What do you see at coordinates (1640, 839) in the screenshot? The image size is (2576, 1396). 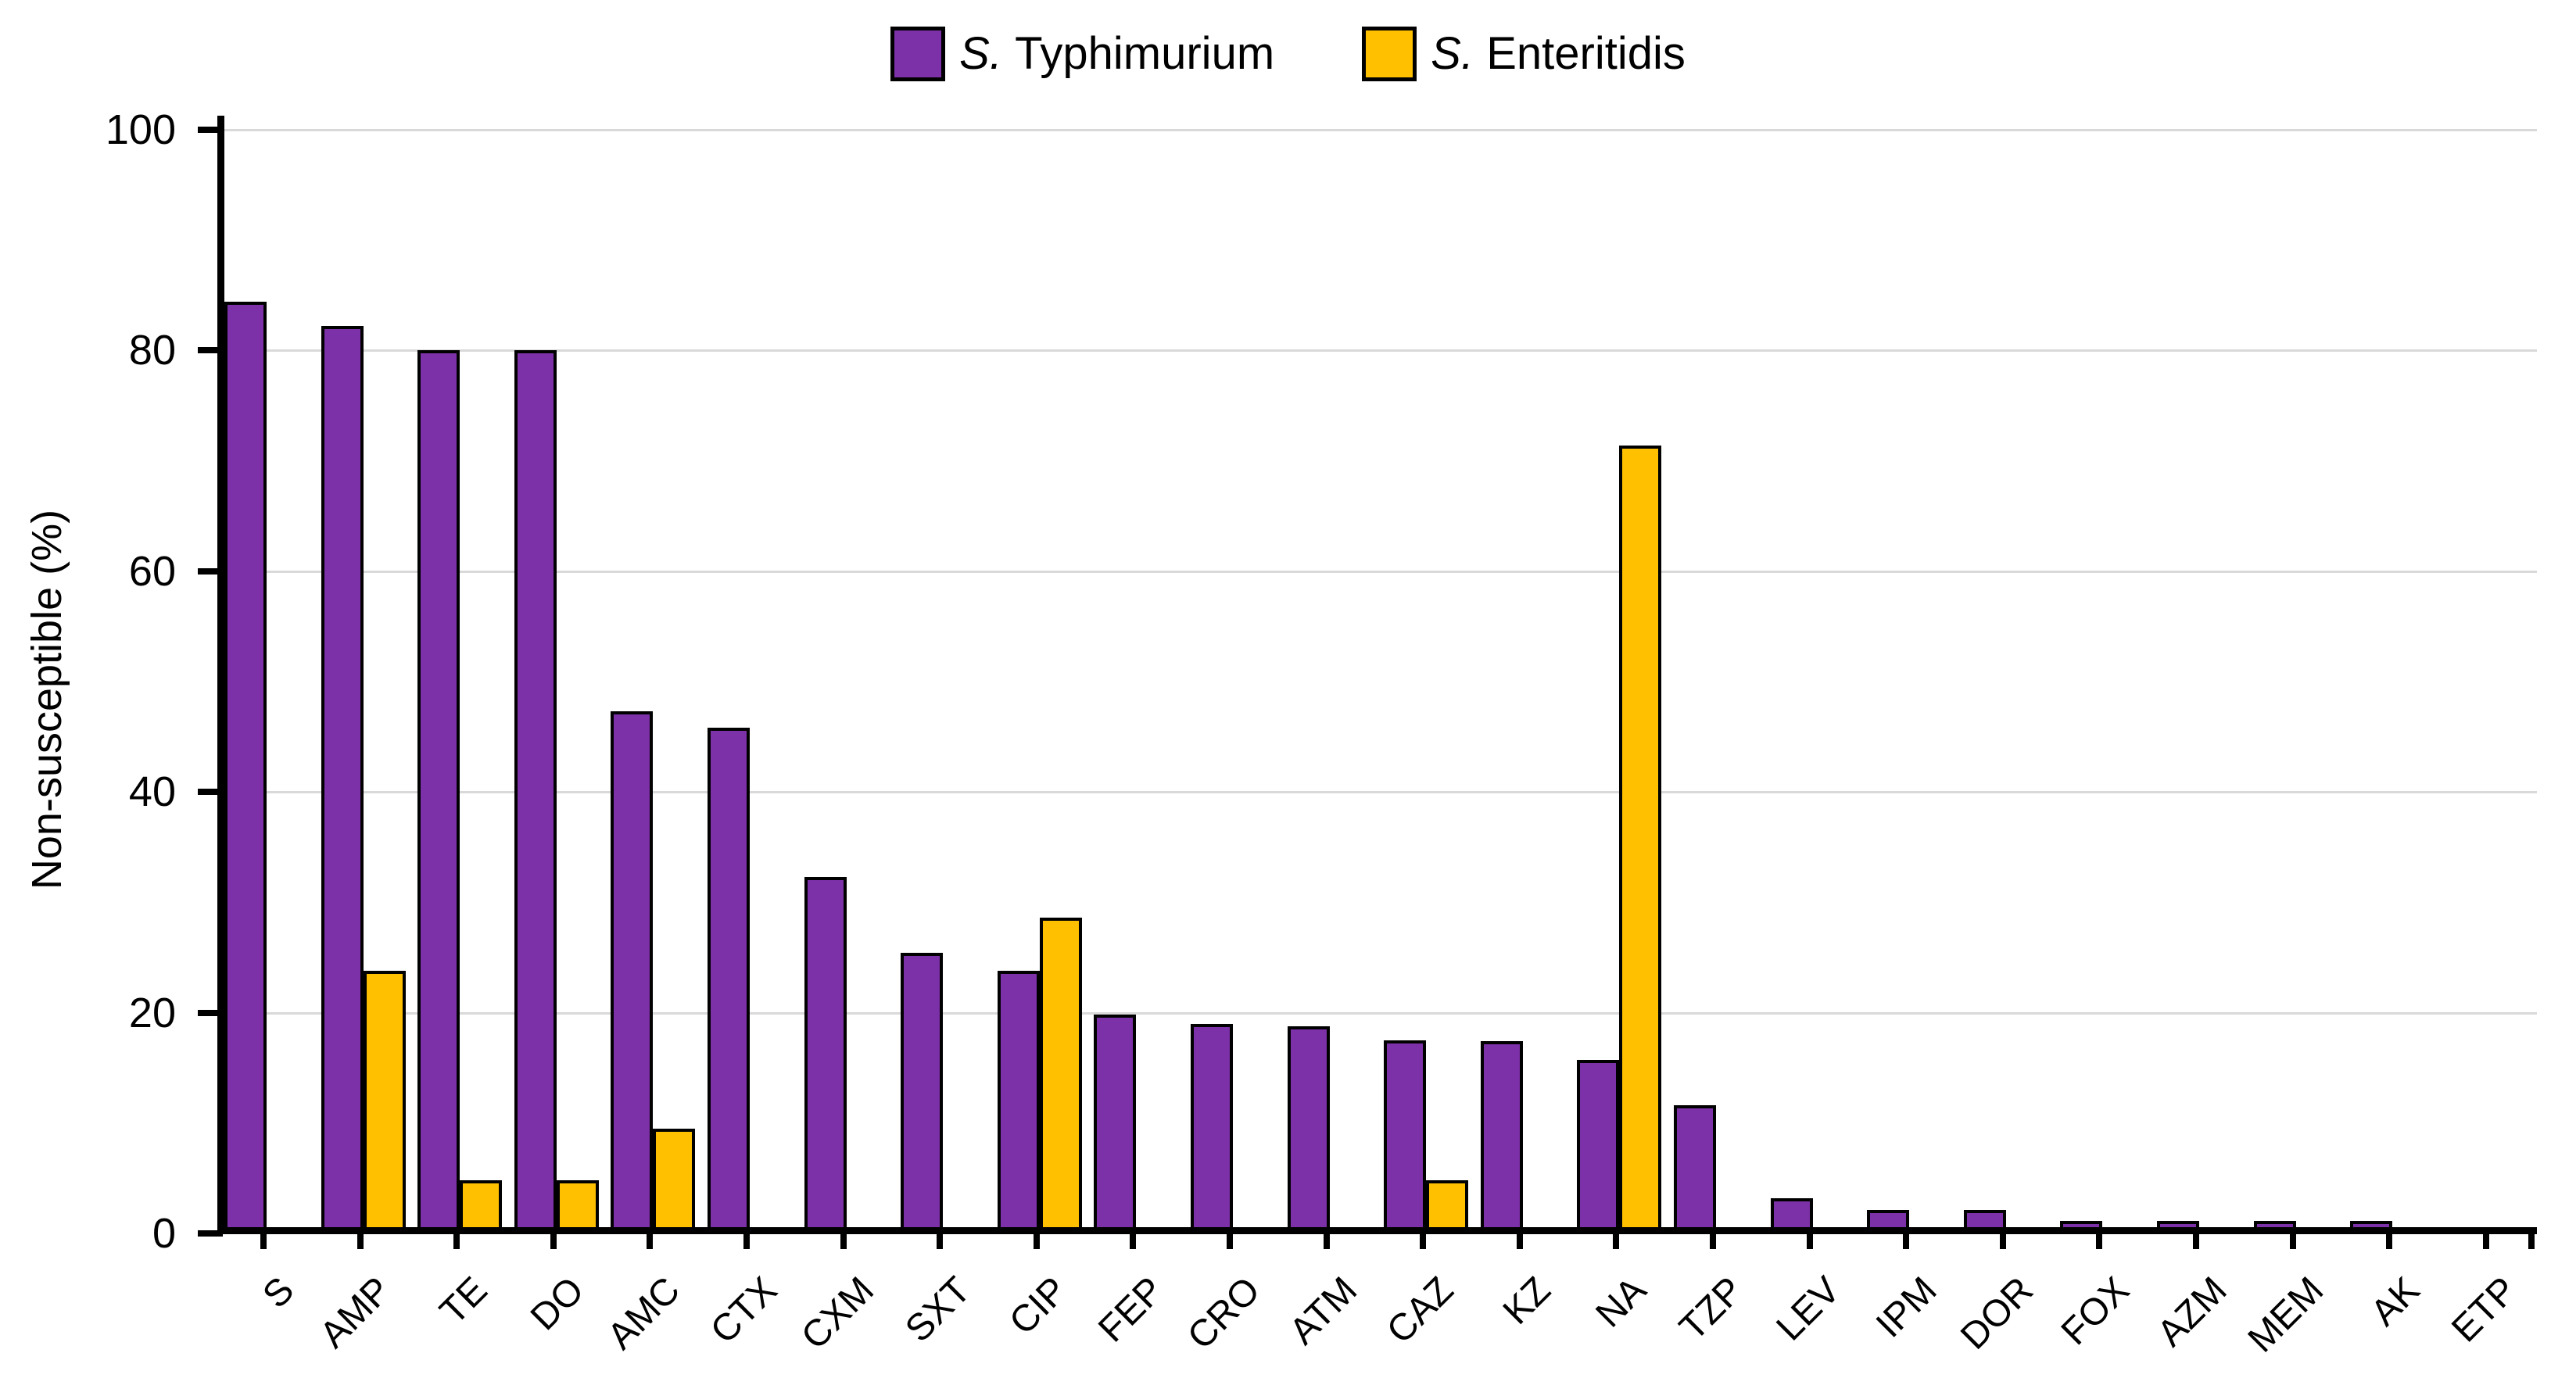 I see `bar-NA-enteritidis` at bounding box center [1640, 839].